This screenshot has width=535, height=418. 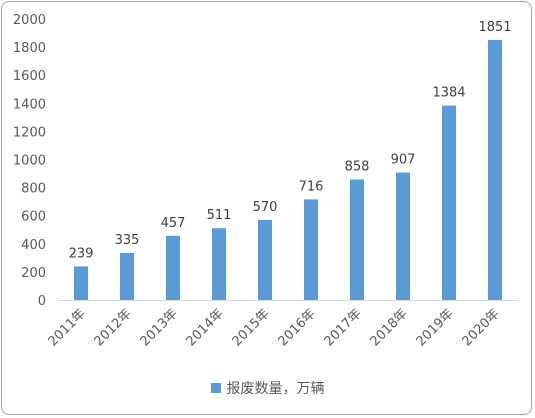 What do you see at coordinates (275, 389) in the screenshot?
I see `legend-label: 报废数量，万辆` at bounding box center [275, 389].